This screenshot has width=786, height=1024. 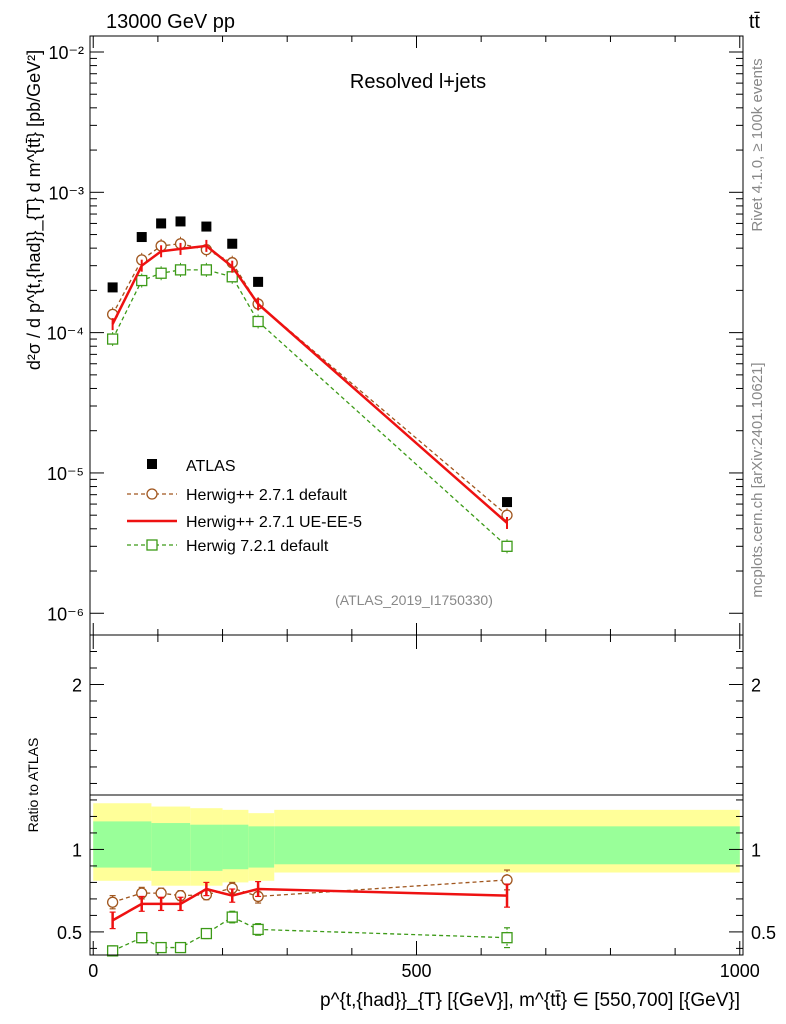 What do you see at coordinates (310, 934) in the screenshot?
I see `ratio-series-line-herwig7` at bounding box center [310, 934].